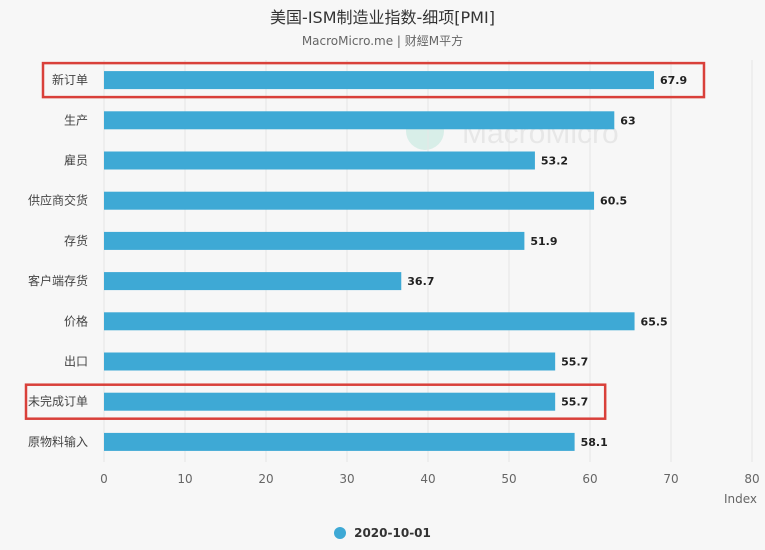 The height and width of the screenshot is (550, 765). I want to click on value-label: 53.2, so click(554, 161).